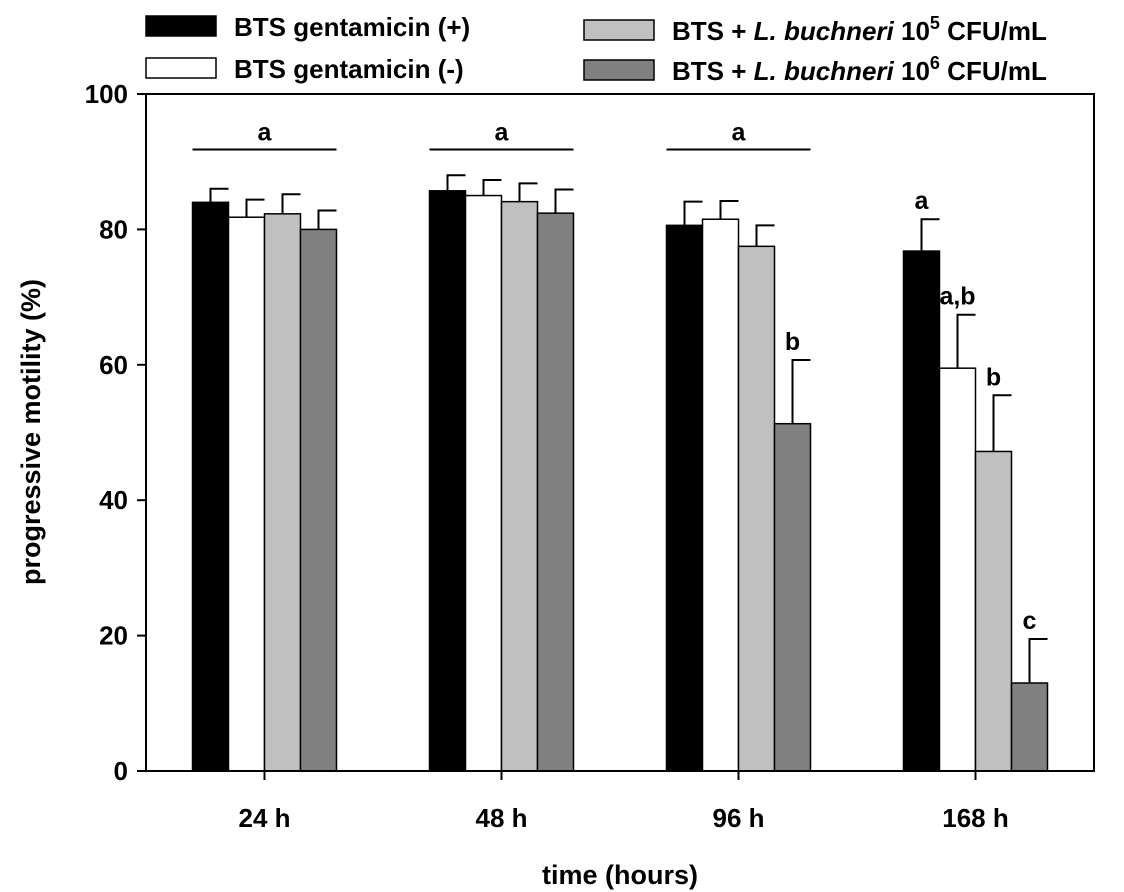 This screenshot has height=892, width=1124. I want to click on x-tick-label: 24 h, so click(264, 818).